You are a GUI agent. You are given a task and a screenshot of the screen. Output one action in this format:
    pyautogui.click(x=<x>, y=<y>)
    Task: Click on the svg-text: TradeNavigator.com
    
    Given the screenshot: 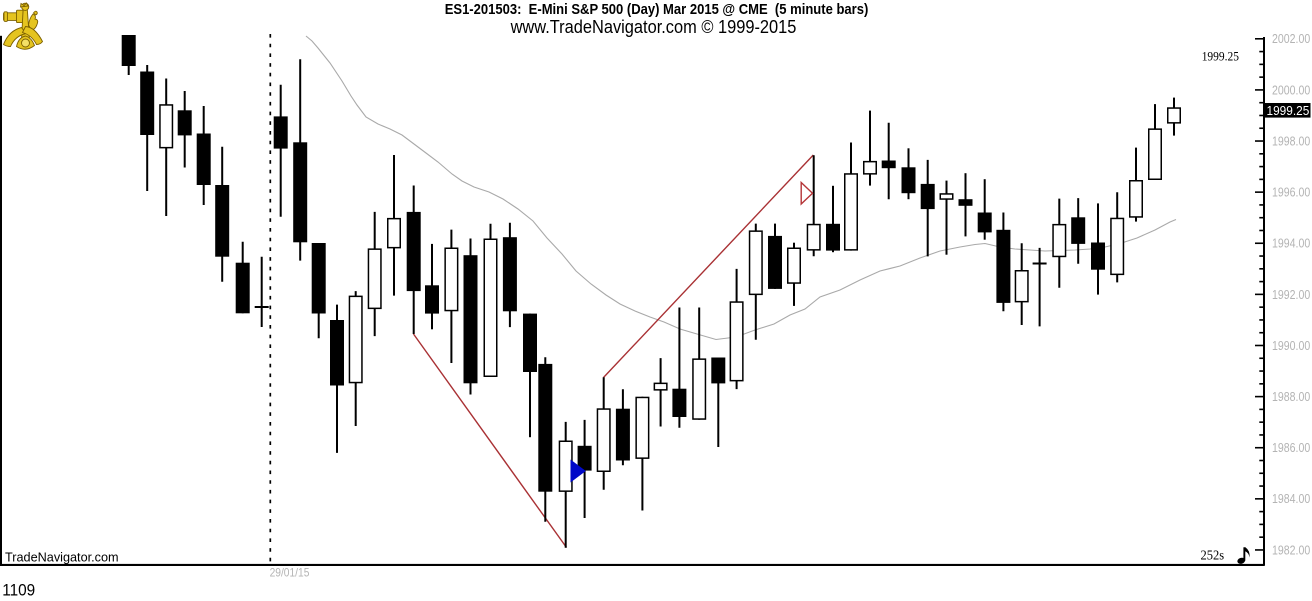 What is the action you would take?
    pyautogui.click(x=62, y=557)
    